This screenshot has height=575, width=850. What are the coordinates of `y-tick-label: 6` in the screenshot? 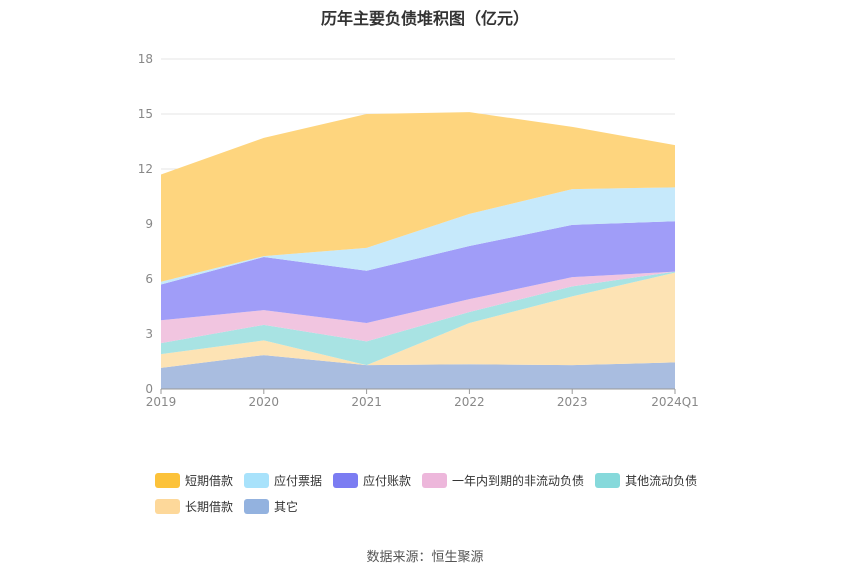 It's located at (149, 279).